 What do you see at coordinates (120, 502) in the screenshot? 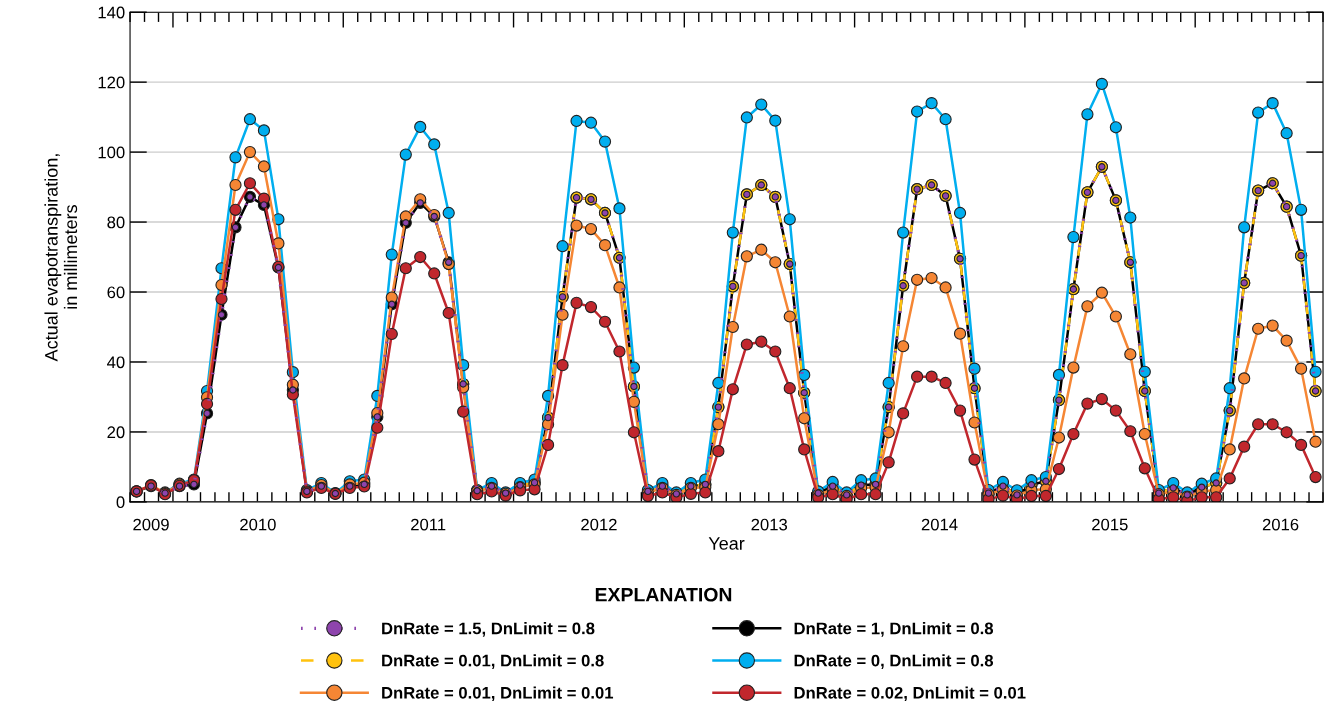
I see `y-tick-label: 0` at bounding box center [120, 502].